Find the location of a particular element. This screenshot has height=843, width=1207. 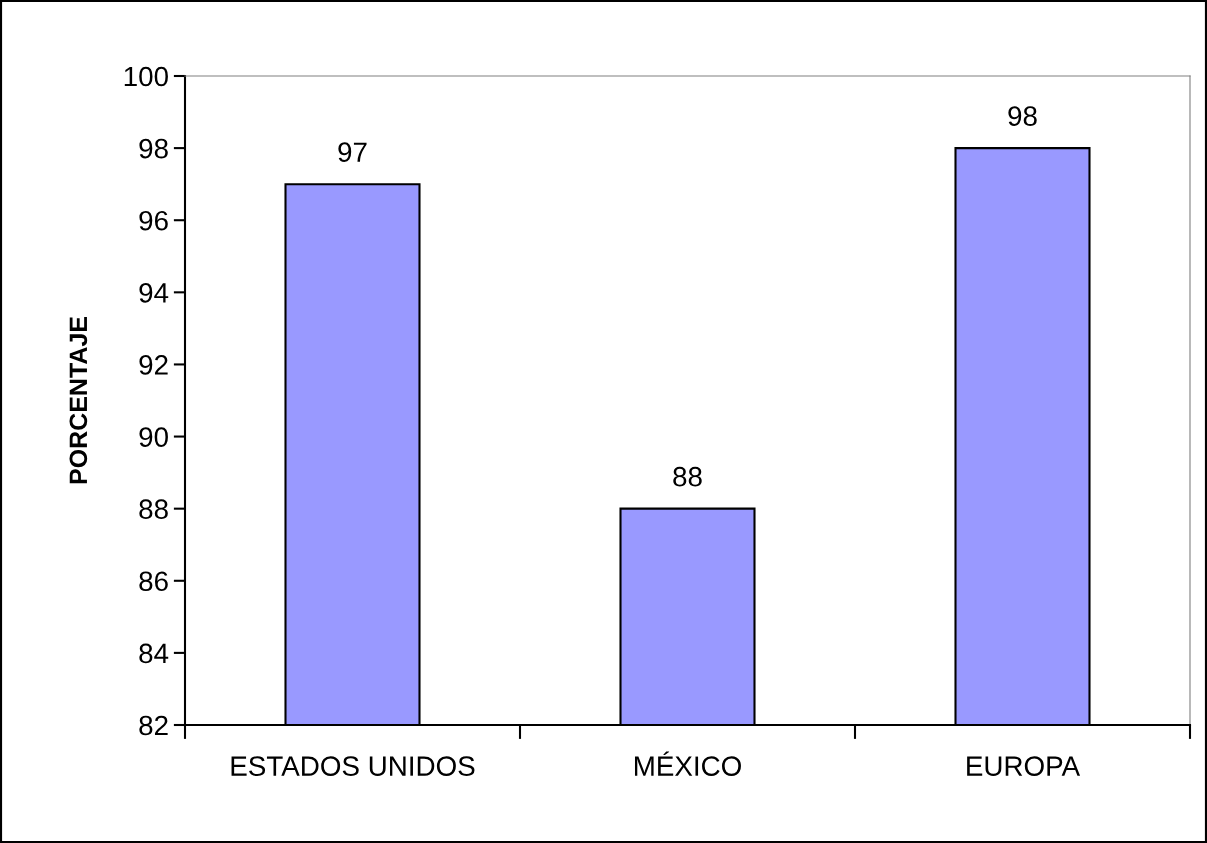

y-tick-label: 86 is located at coordinates (153, 581).